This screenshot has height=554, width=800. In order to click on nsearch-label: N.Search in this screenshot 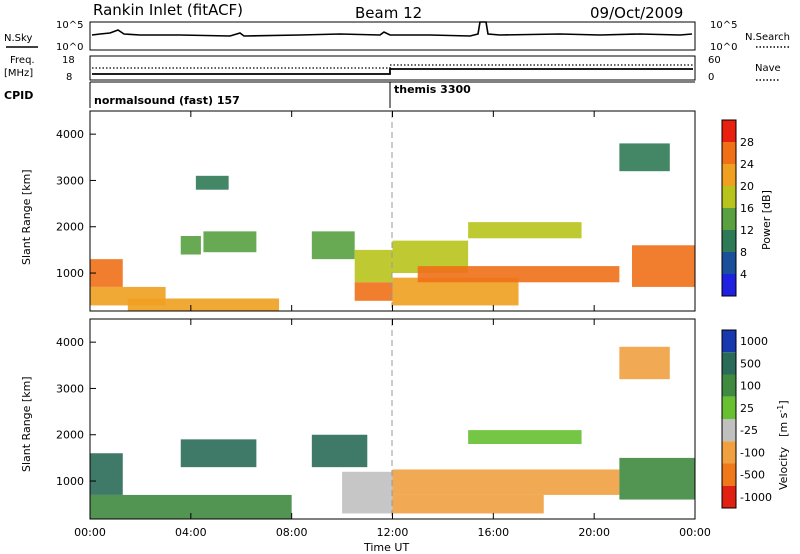, I will do `click(767, 37)`.